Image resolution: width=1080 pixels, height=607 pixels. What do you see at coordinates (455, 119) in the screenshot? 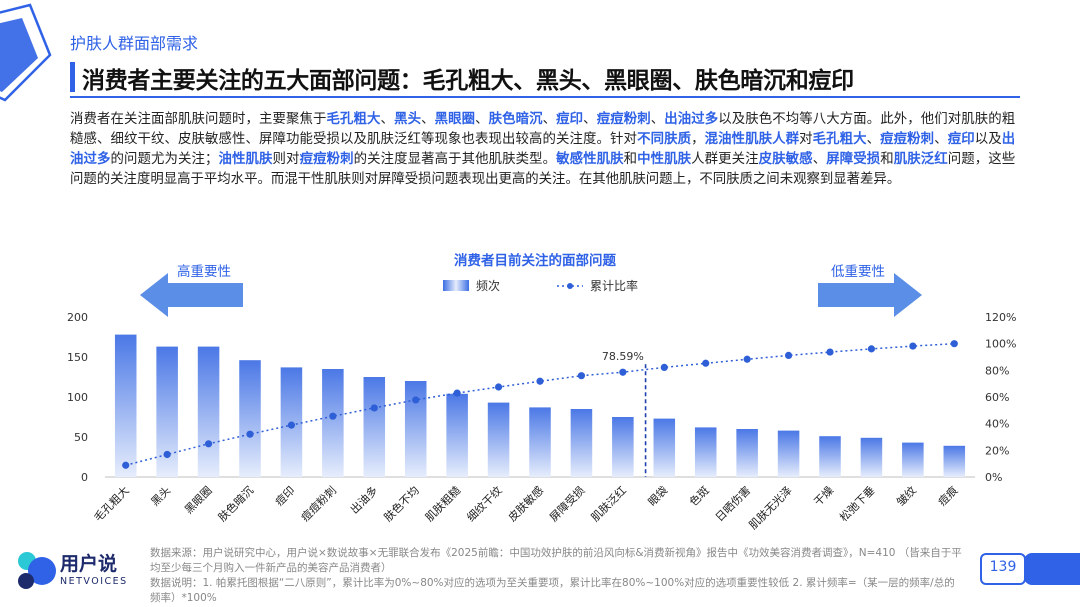
I see `highlight-term: 黑眼圈` at bounding box center [455, 119].